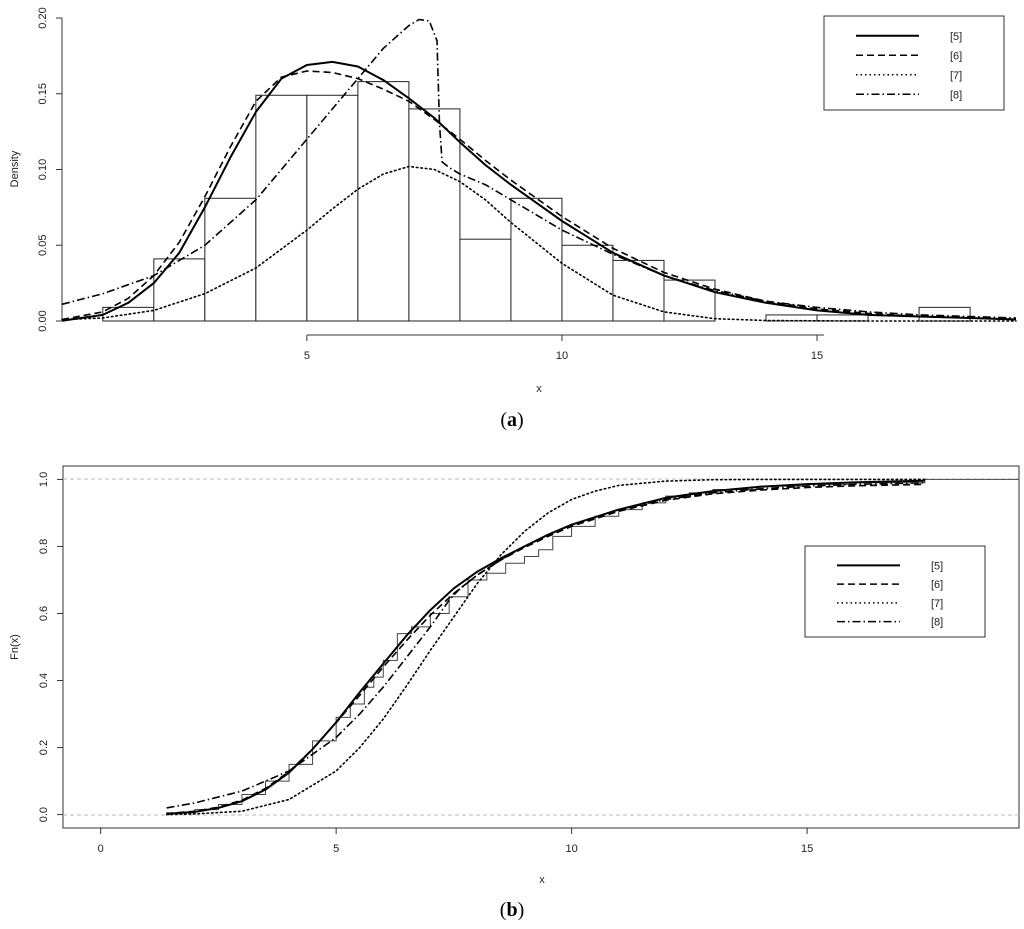  Describe the element at coordinates (15, 168) in the screenshot. I see `y-axis-title: Density` at that location.